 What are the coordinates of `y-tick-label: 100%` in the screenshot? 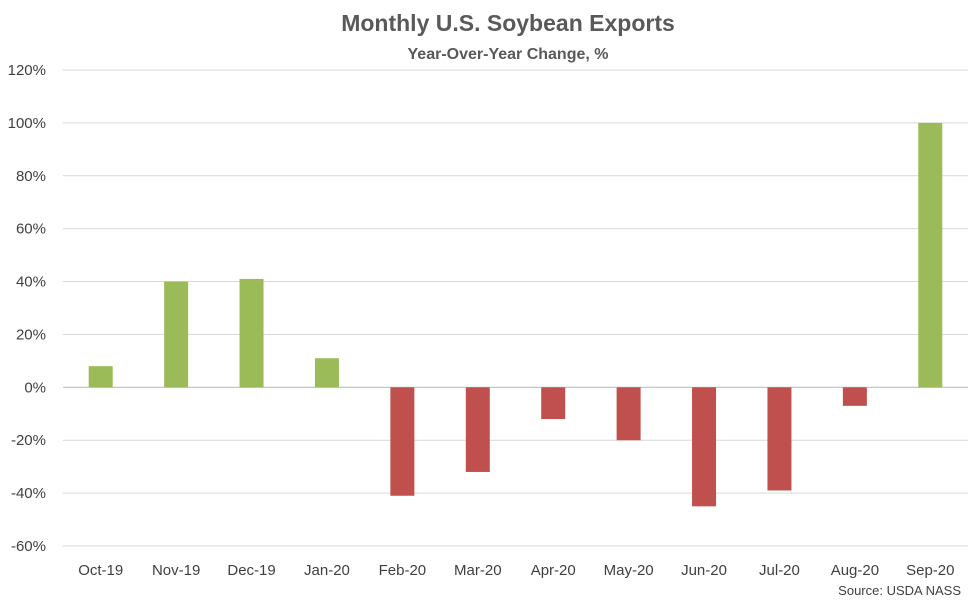 It's located at (27, 123).